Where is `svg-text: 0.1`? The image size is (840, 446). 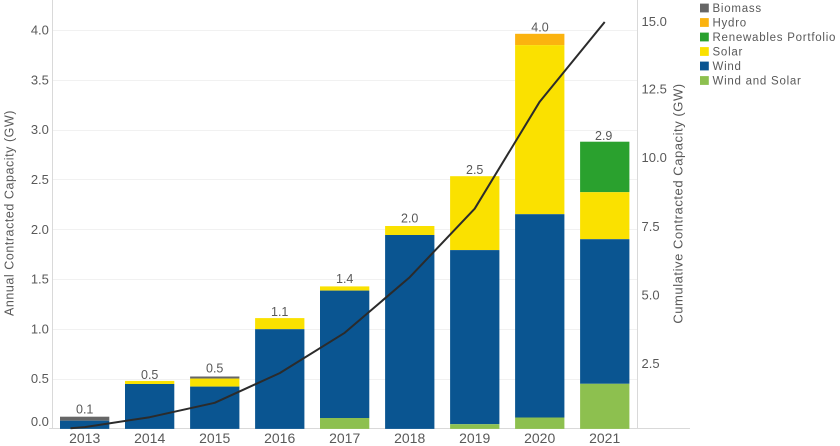
svg-text: 0.1 is located at coordinates (84, 410).